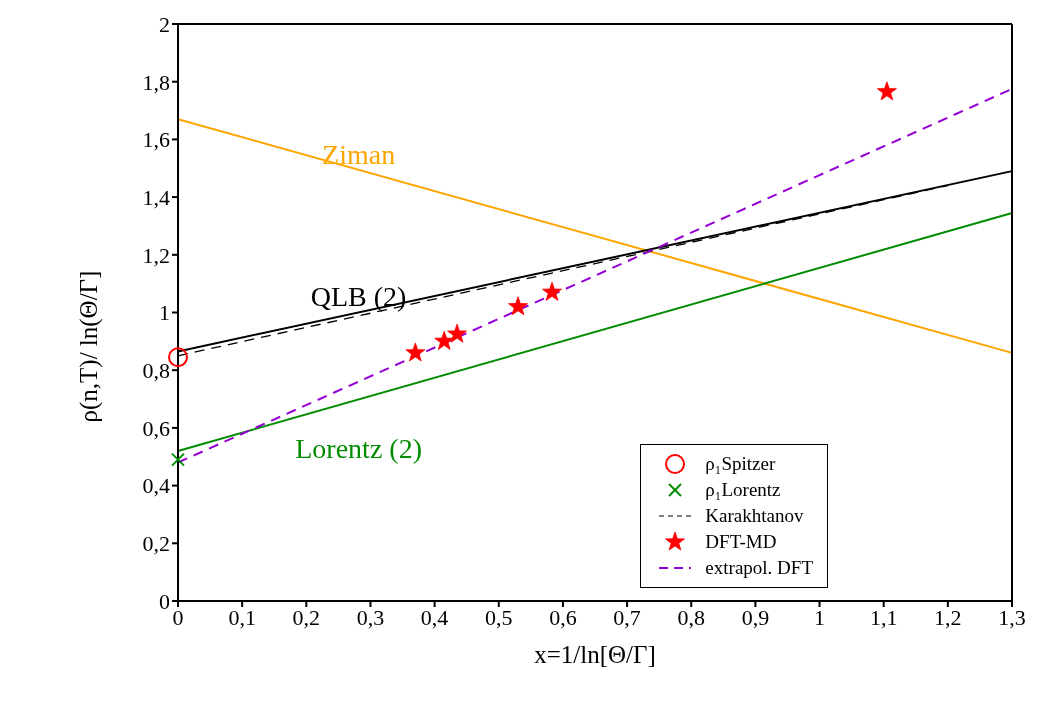 The height and width of the screenshot is (724, 1041). Describe the element at coordinates (156, 140) in the screenshot. I see `y-tick-label: 1,6` at that location.